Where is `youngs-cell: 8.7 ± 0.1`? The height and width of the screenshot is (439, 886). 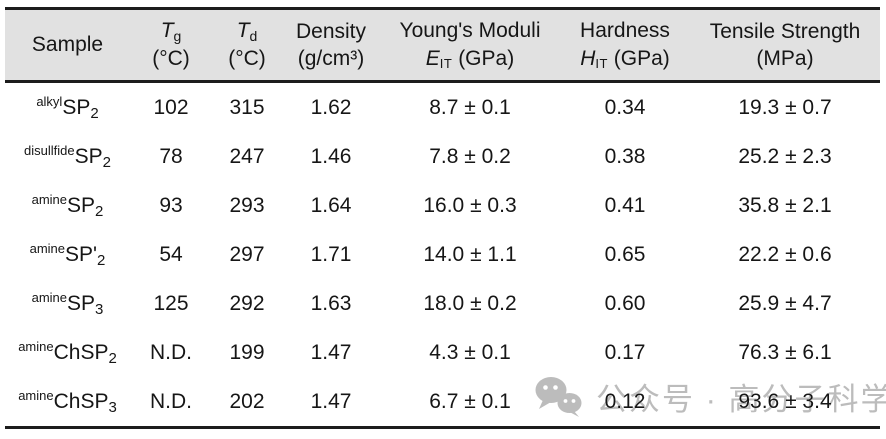
youngs-cell: 8.7 ± 0.1 is located at coordinates (470, 107).